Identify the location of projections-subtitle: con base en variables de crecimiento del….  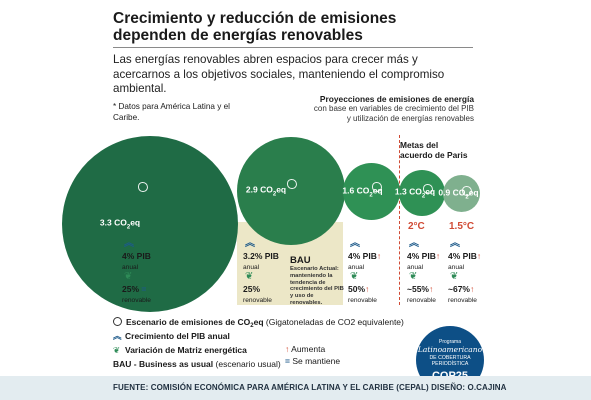
(393, 113).